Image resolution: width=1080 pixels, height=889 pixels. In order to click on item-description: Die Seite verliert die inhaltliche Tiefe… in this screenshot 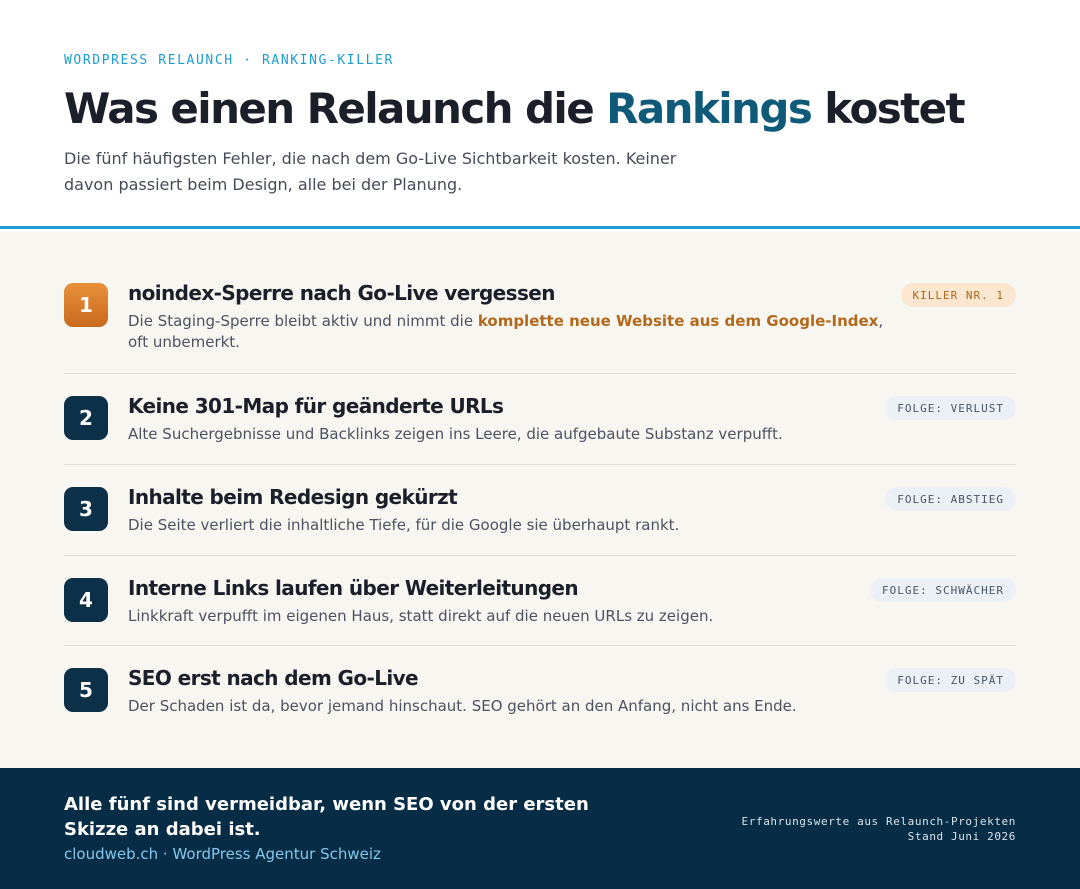, I will do `click(404, 525)`.